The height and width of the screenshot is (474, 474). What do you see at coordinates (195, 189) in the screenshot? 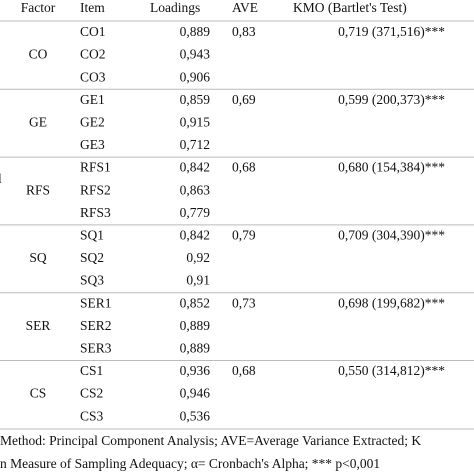
I see `loading: 0,863` at bounding box center [195, 189].